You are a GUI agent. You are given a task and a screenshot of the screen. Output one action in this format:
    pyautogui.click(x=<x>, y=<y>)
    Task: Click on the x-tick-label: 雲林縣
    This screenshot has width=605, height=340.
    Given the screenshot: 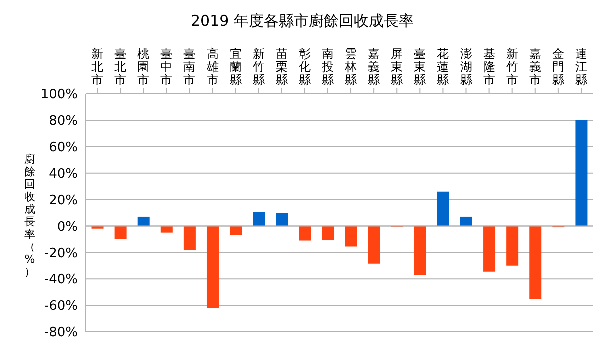 What is the action you would take?
    pyautogui.click(x=351, y=67)
    